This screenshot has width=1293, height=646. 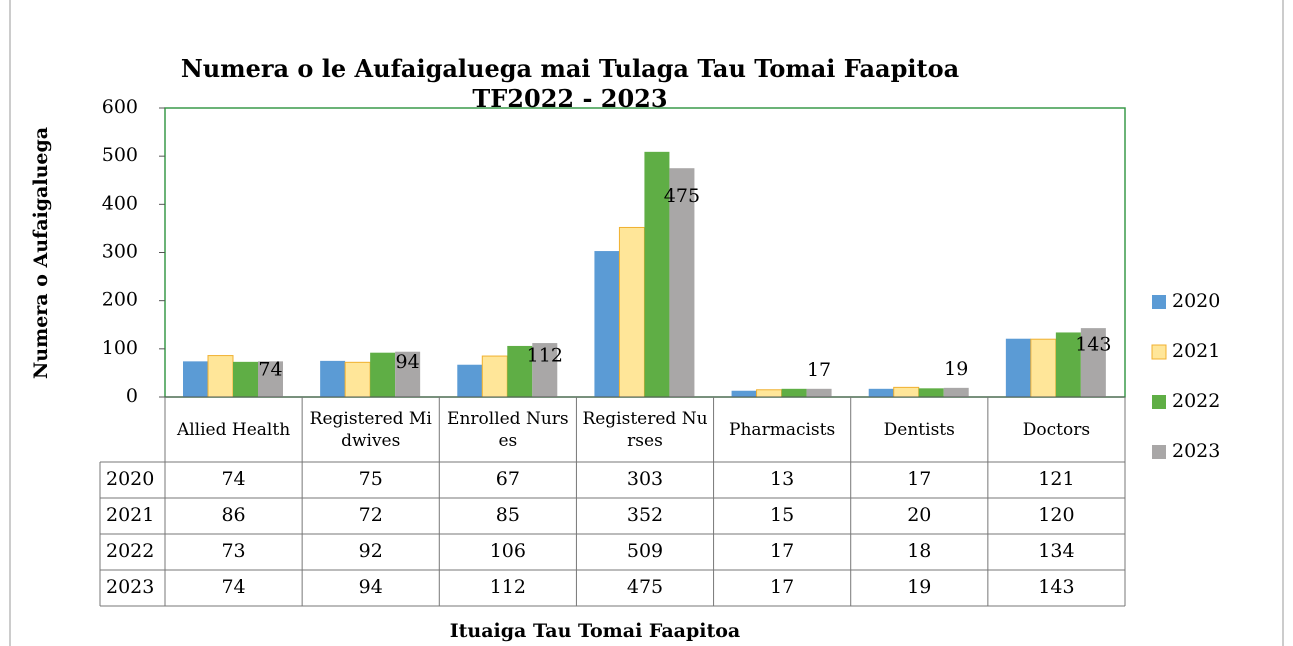 What do you see at coordinates (120, 155) in the screenshot?
I see `y-tick-label: 500` at bounding box center [120, 155].